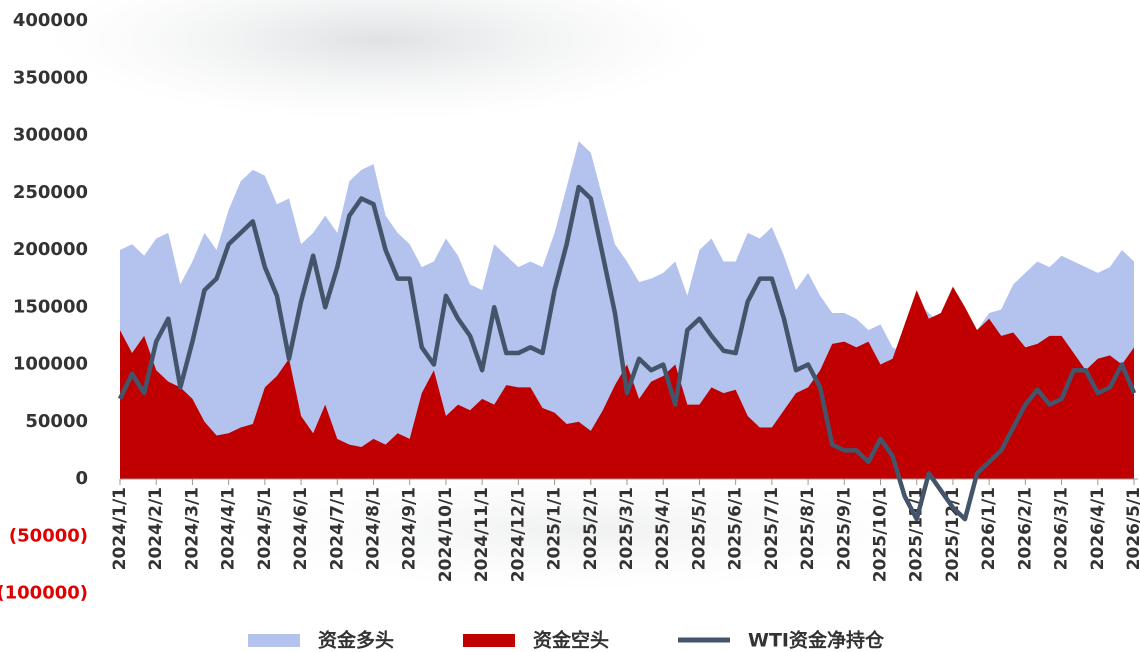  Describe the element at coordinates (699, 528) in the screenshot. I see `x-tick-label: 2025/5/1` at that location.